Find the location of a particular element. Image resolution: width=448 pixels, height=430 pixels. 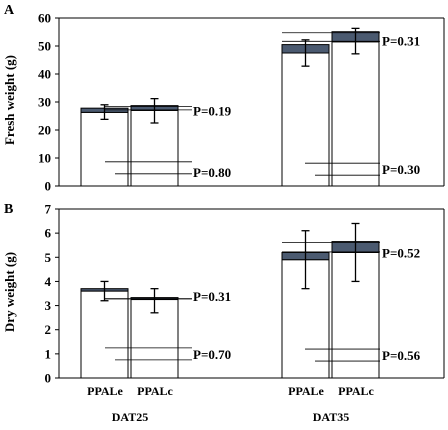

panel-b-p-value-label-4: P=0.56 is located at coordinates (401, 355).